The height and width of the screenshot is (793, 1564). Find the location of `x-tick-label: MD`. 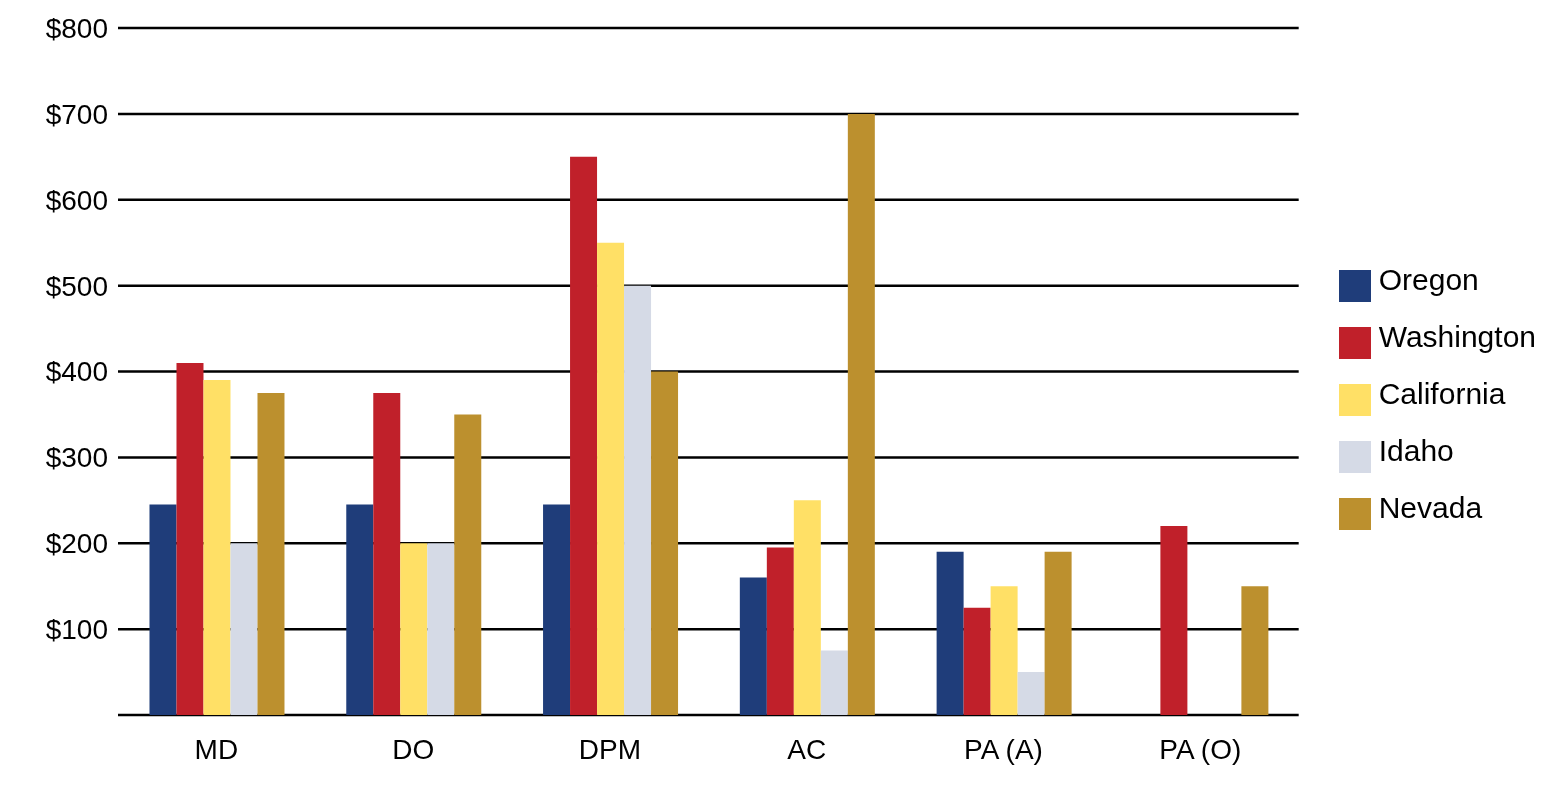

x-tick-label: MD is located at coordinates (216, 749).